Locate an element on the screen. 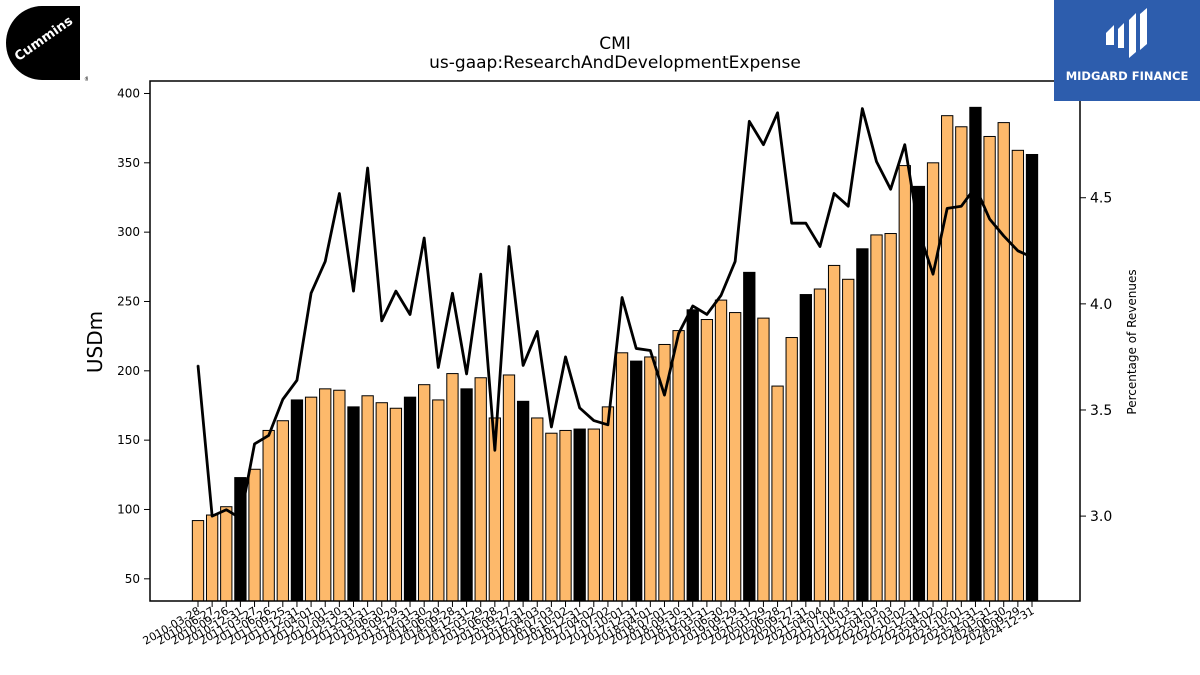 Image resolution: width=1200 pixels, height=675 pixels. y-tick-label: 50 is located at coordinates (132, 579).